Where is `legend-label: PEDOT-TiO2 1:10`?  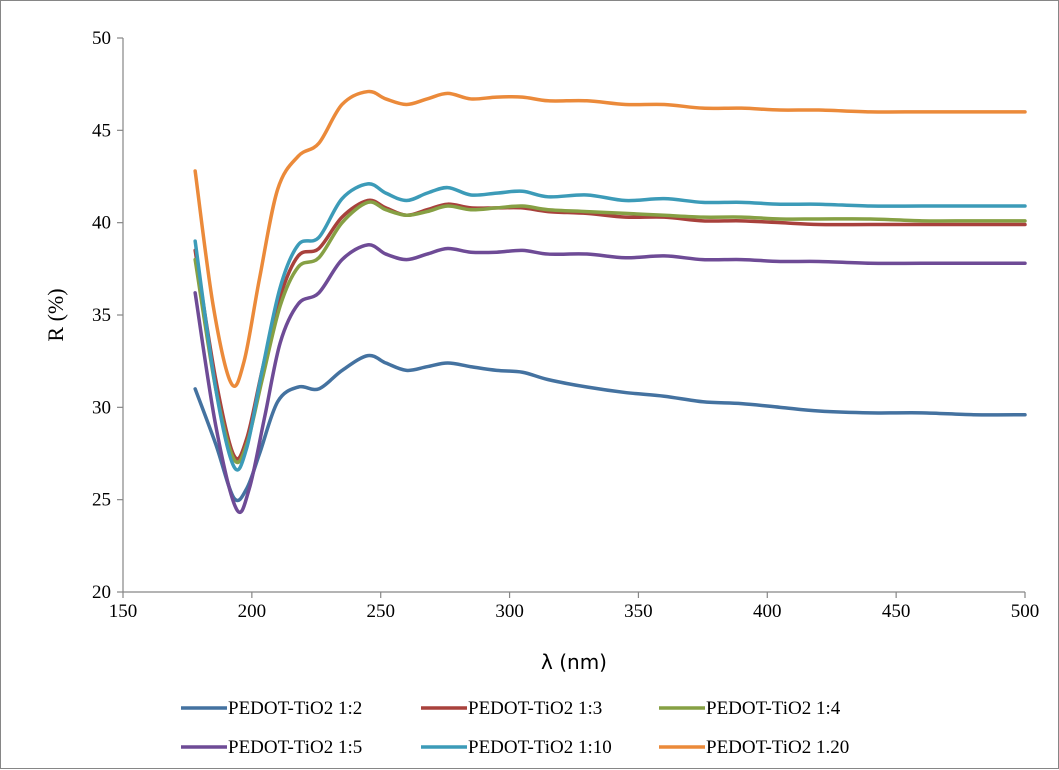
legend-label: PEDOT-TiO2 1:10 is located at coordinates (540, 747).